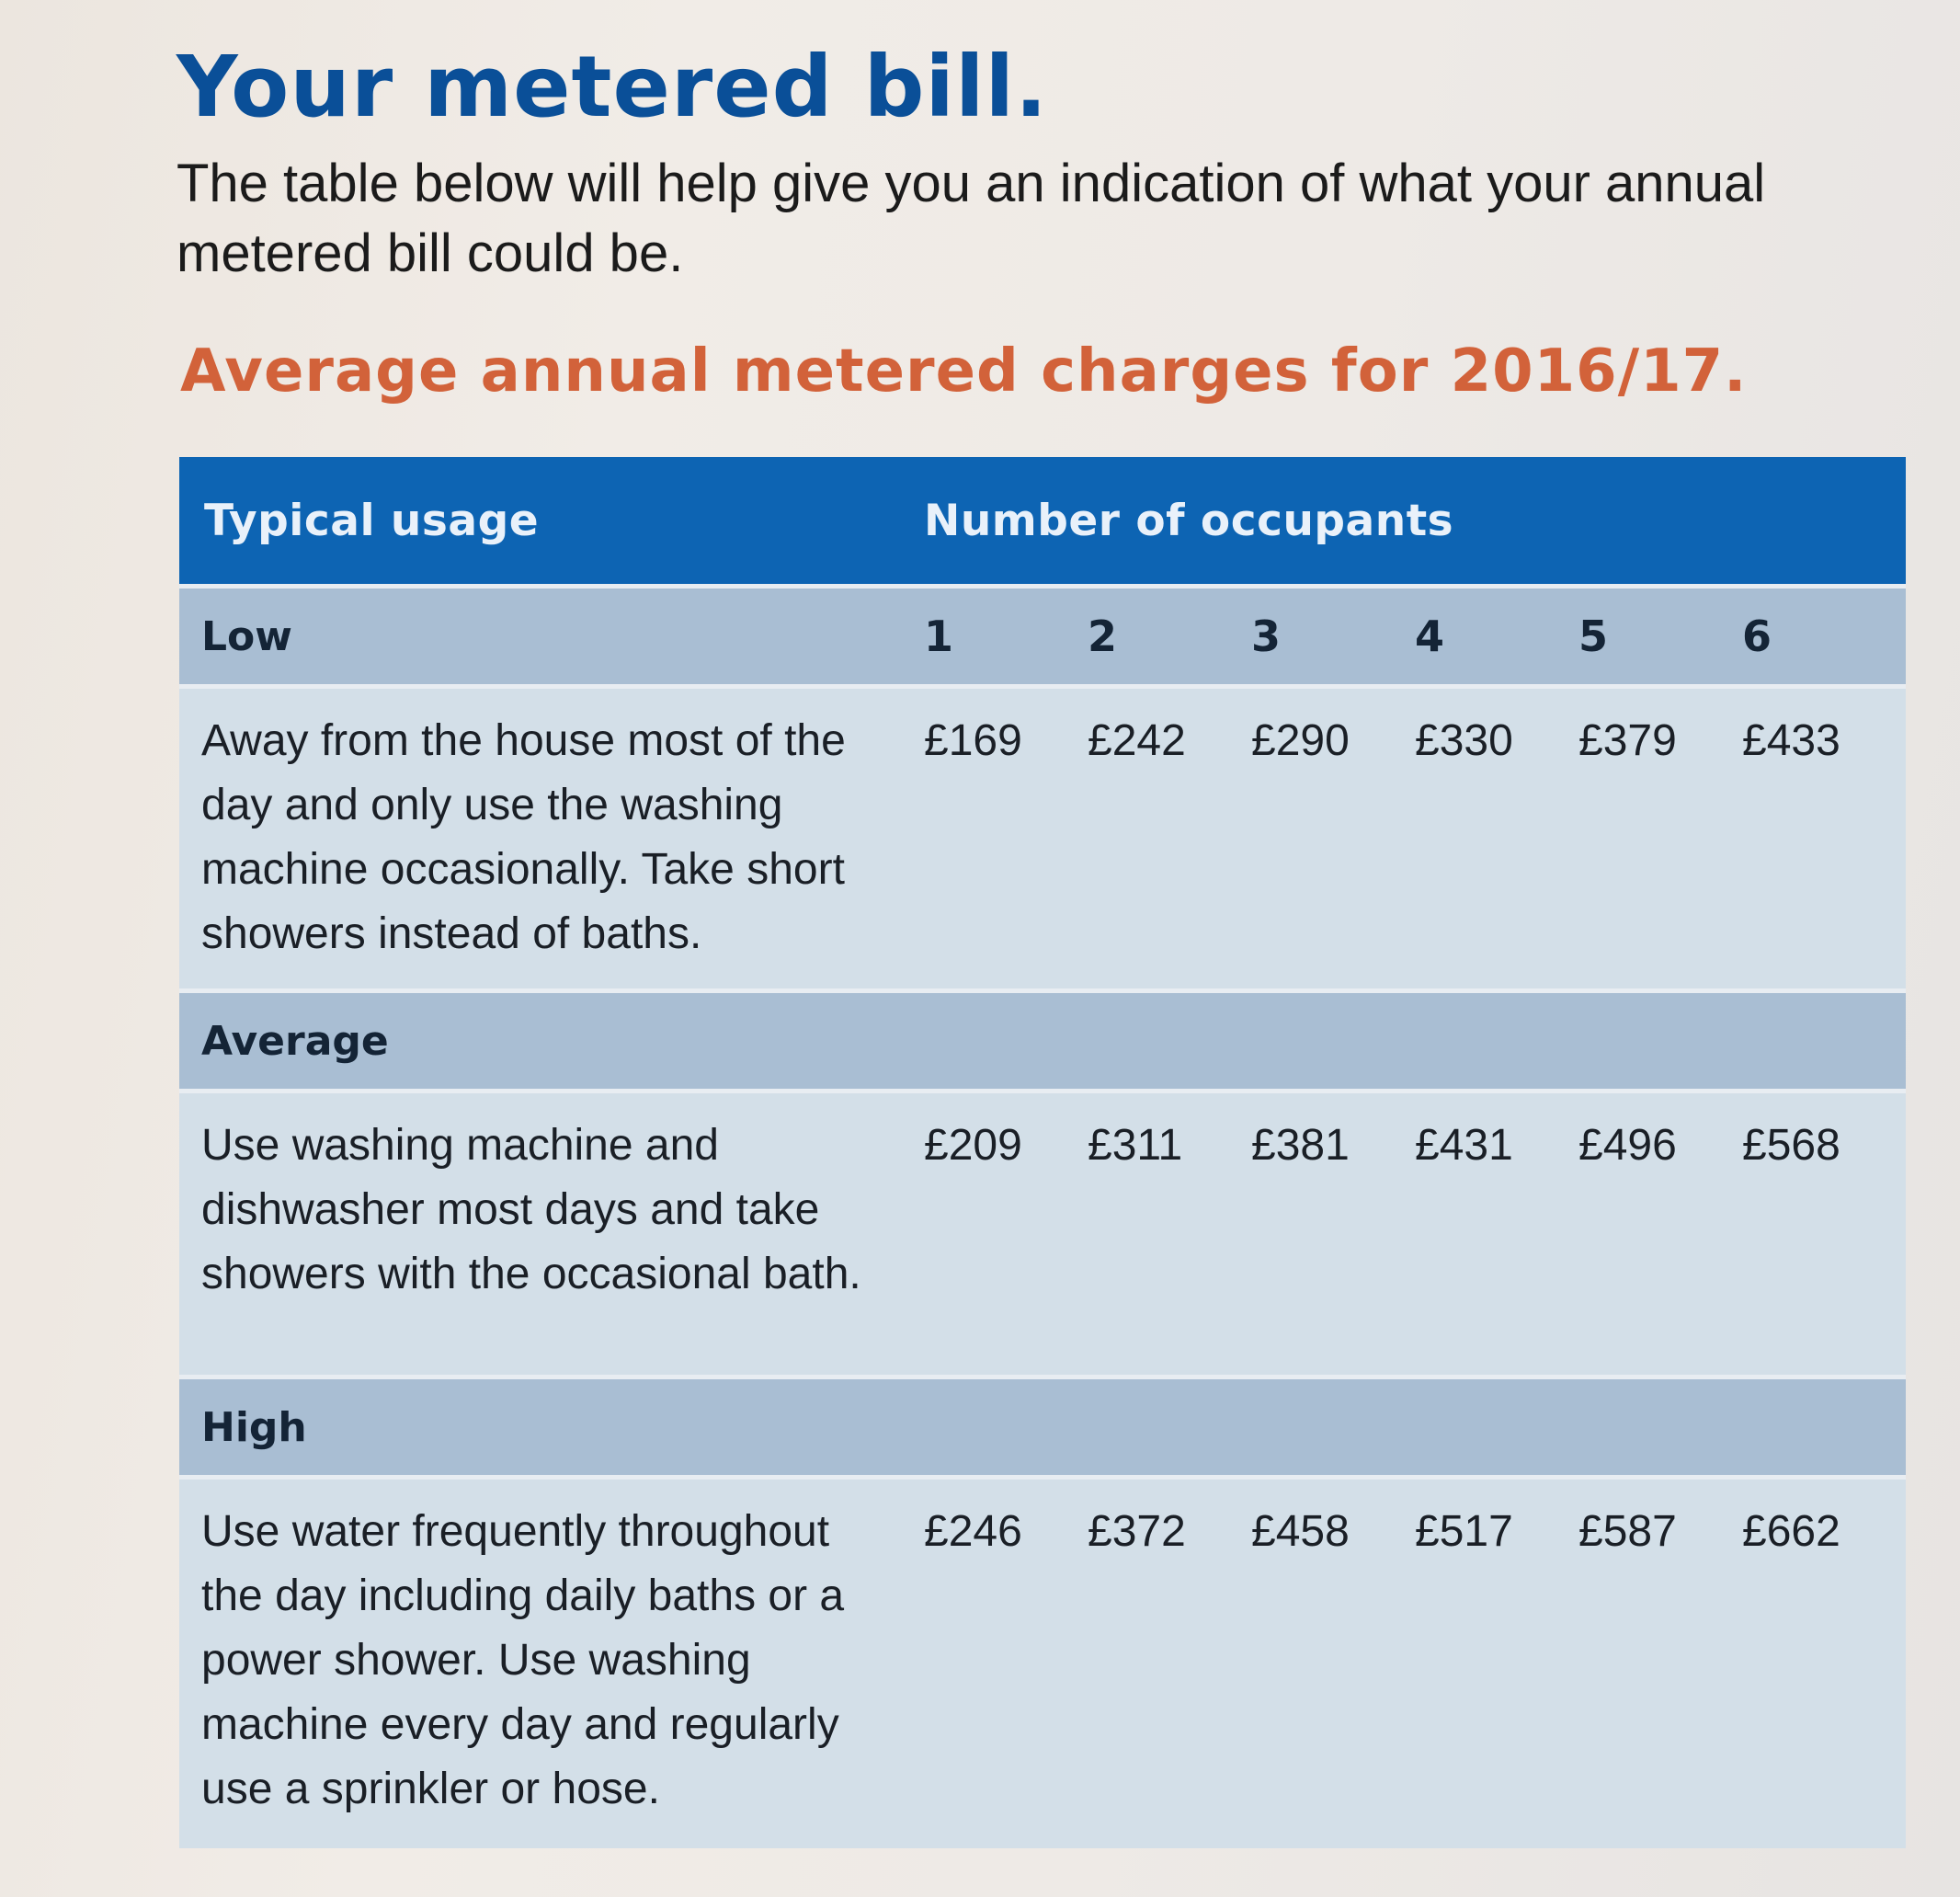 This screenshot has width=1960, height=1897. Describe the element at coordinates (551, 635) in the screenshot. I see `category-label-low: Low` at that location.